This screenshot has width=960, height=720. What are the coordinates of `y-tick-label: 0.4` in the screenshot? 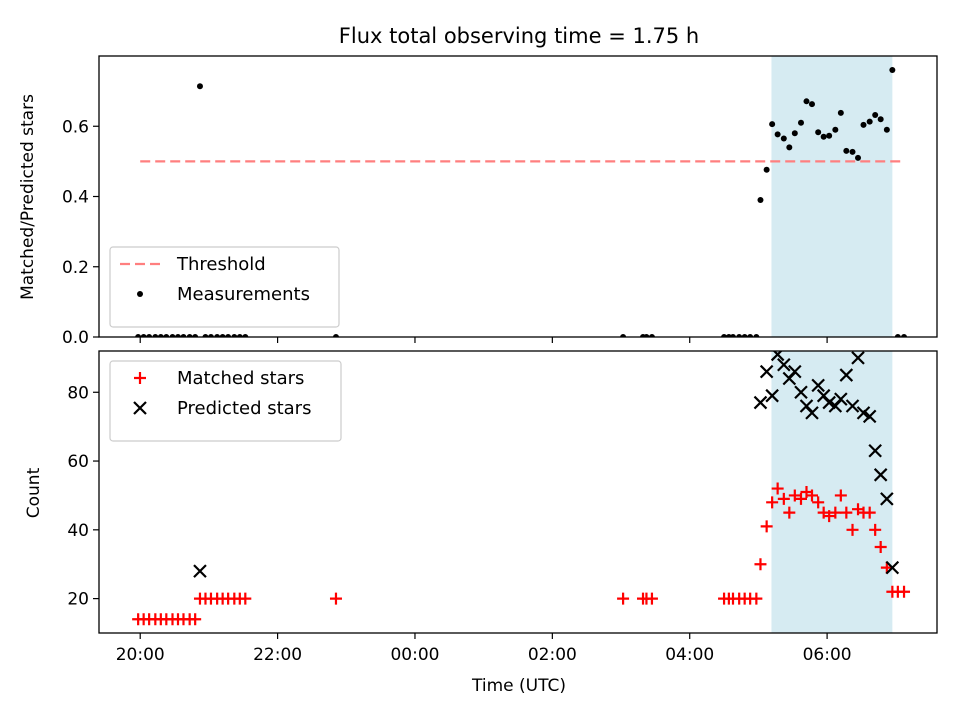 It's located at (75, 198).